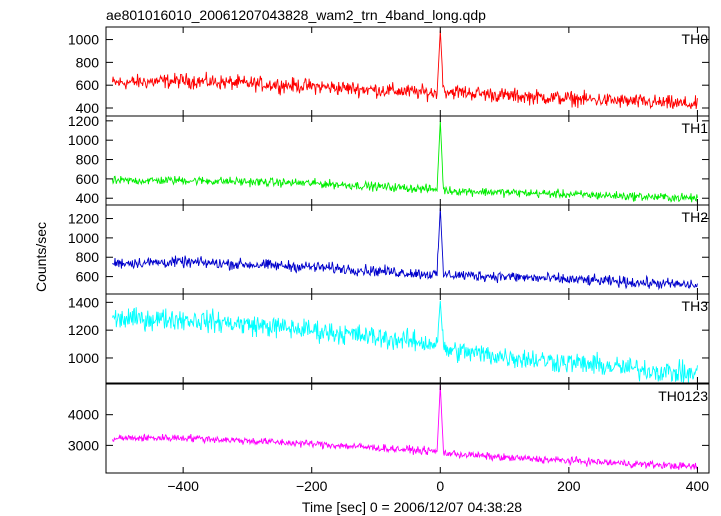 The height and width of the screenshot is (516, 721). Describe the element at coordinates (83, 415) in the screenshot. I see `y-tick-label: 4000` at that location.